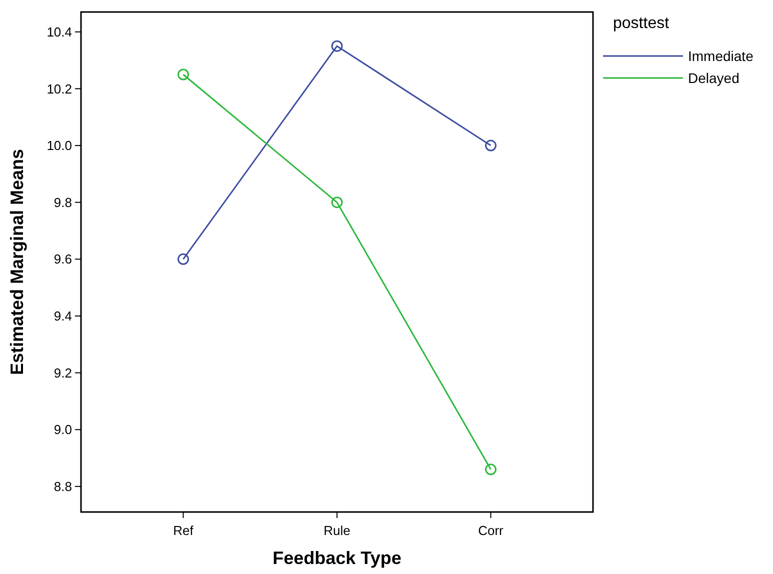 This screenshot has width=773, height=574. I want to click on y-tick-label: 10.4, so click(59, 32).